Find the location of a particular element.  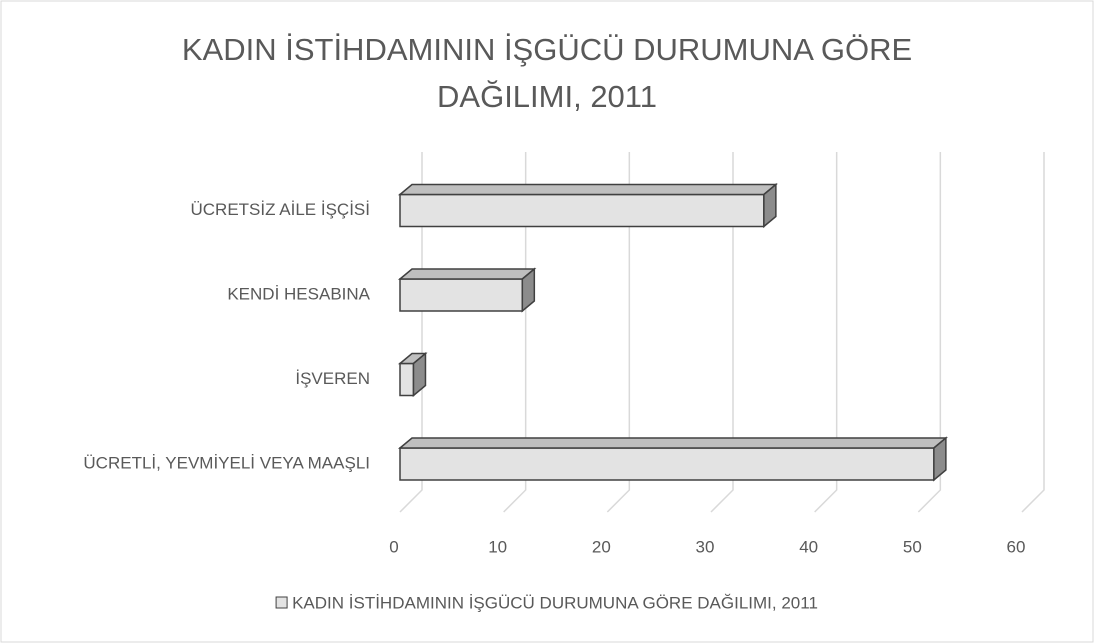

x-tick-label: 30 is located at coordinates (705, 546).